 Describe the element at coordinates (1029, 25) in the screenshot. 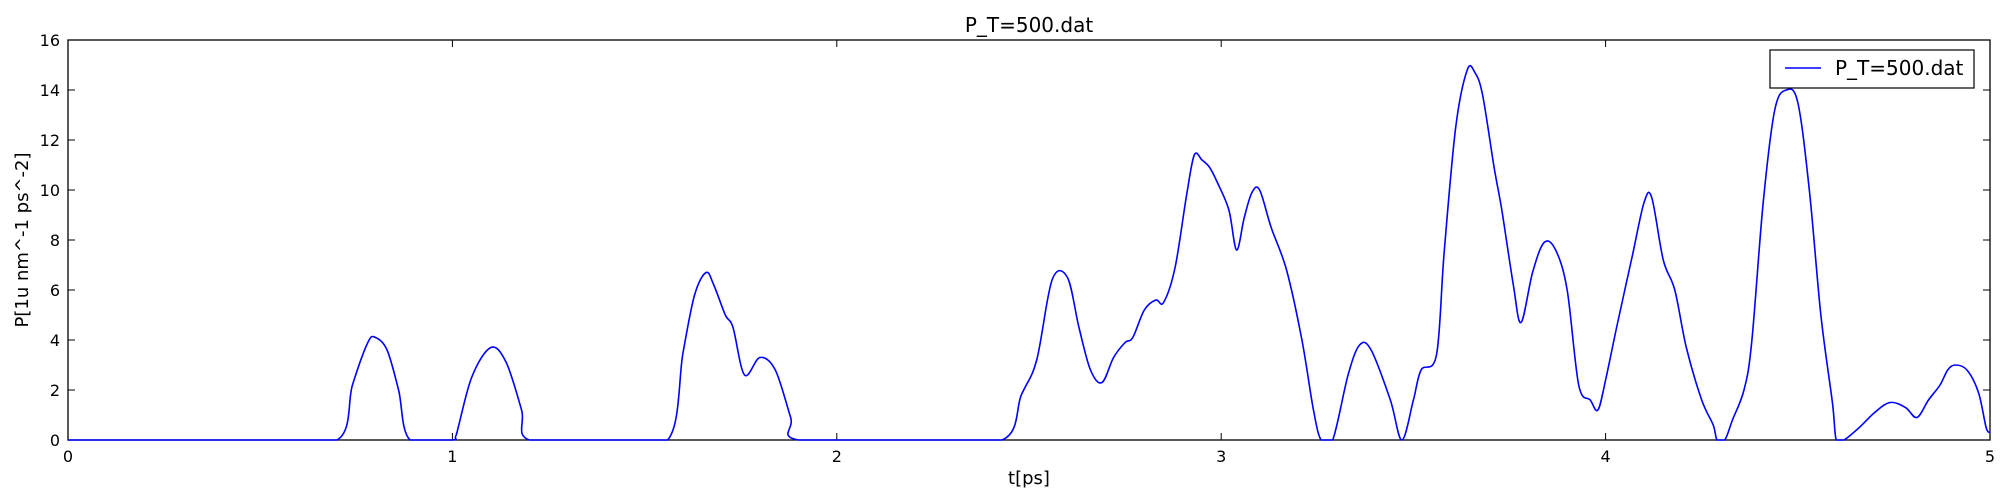

I see `chart-title: P_T=500.dat` at that location.